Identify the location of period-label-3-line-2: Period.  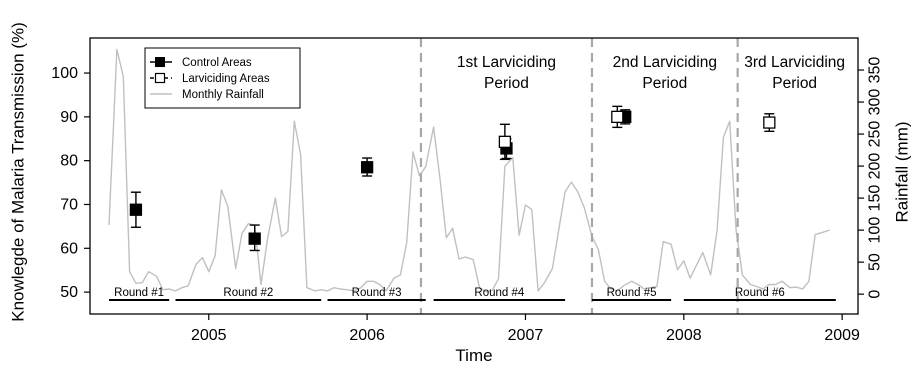
(794, 83).